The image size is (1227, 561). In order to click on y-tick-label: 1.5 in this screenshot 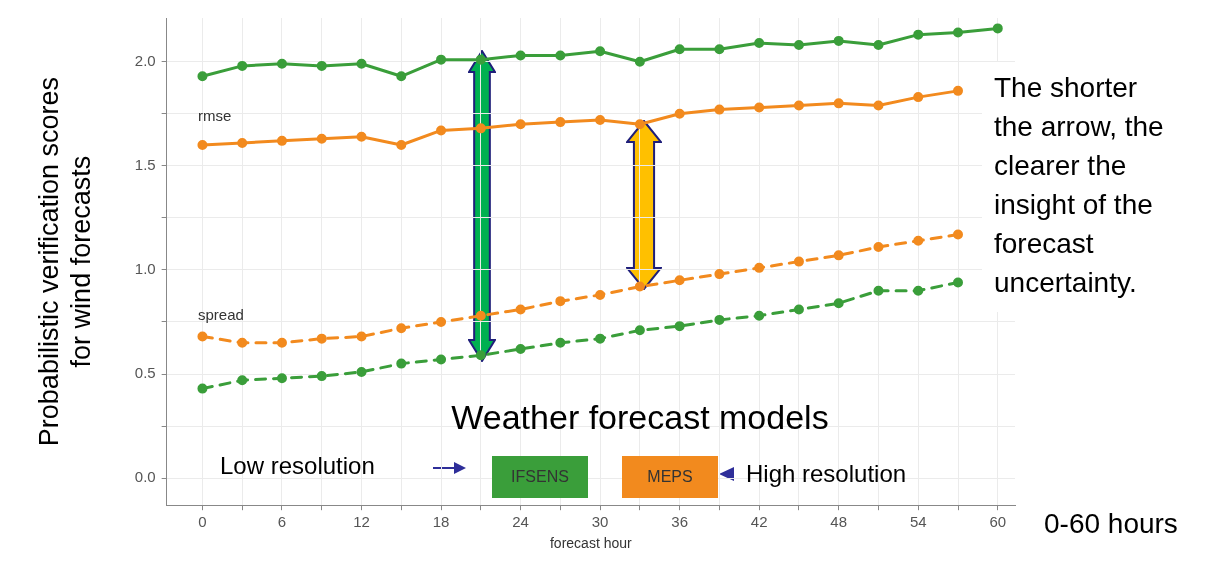, I will do `click(145, 164)`.